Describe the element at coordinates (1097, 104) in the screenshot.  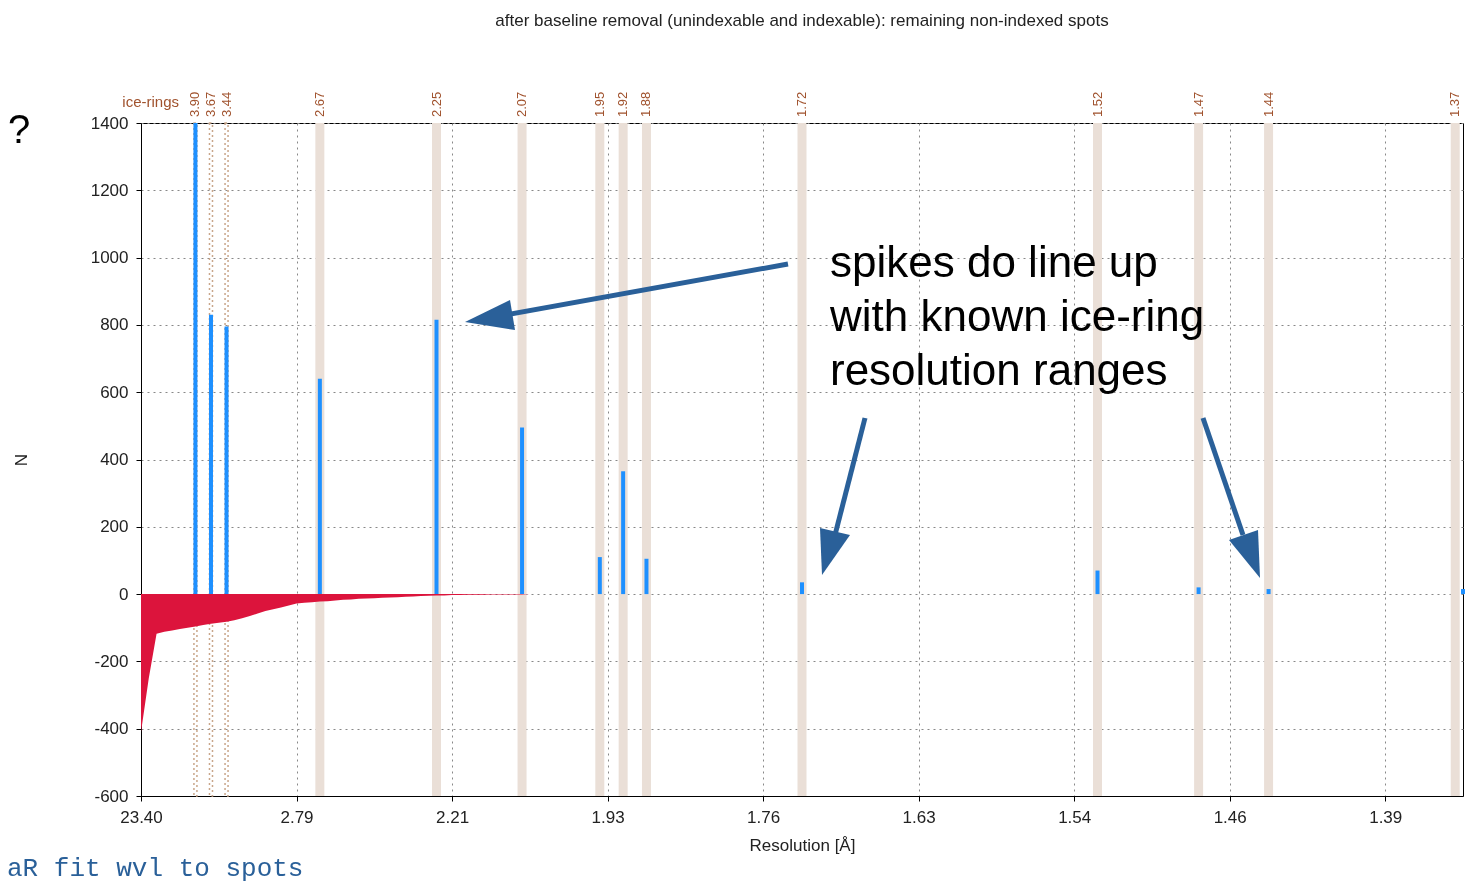
I see `text: 1.52` at that location.